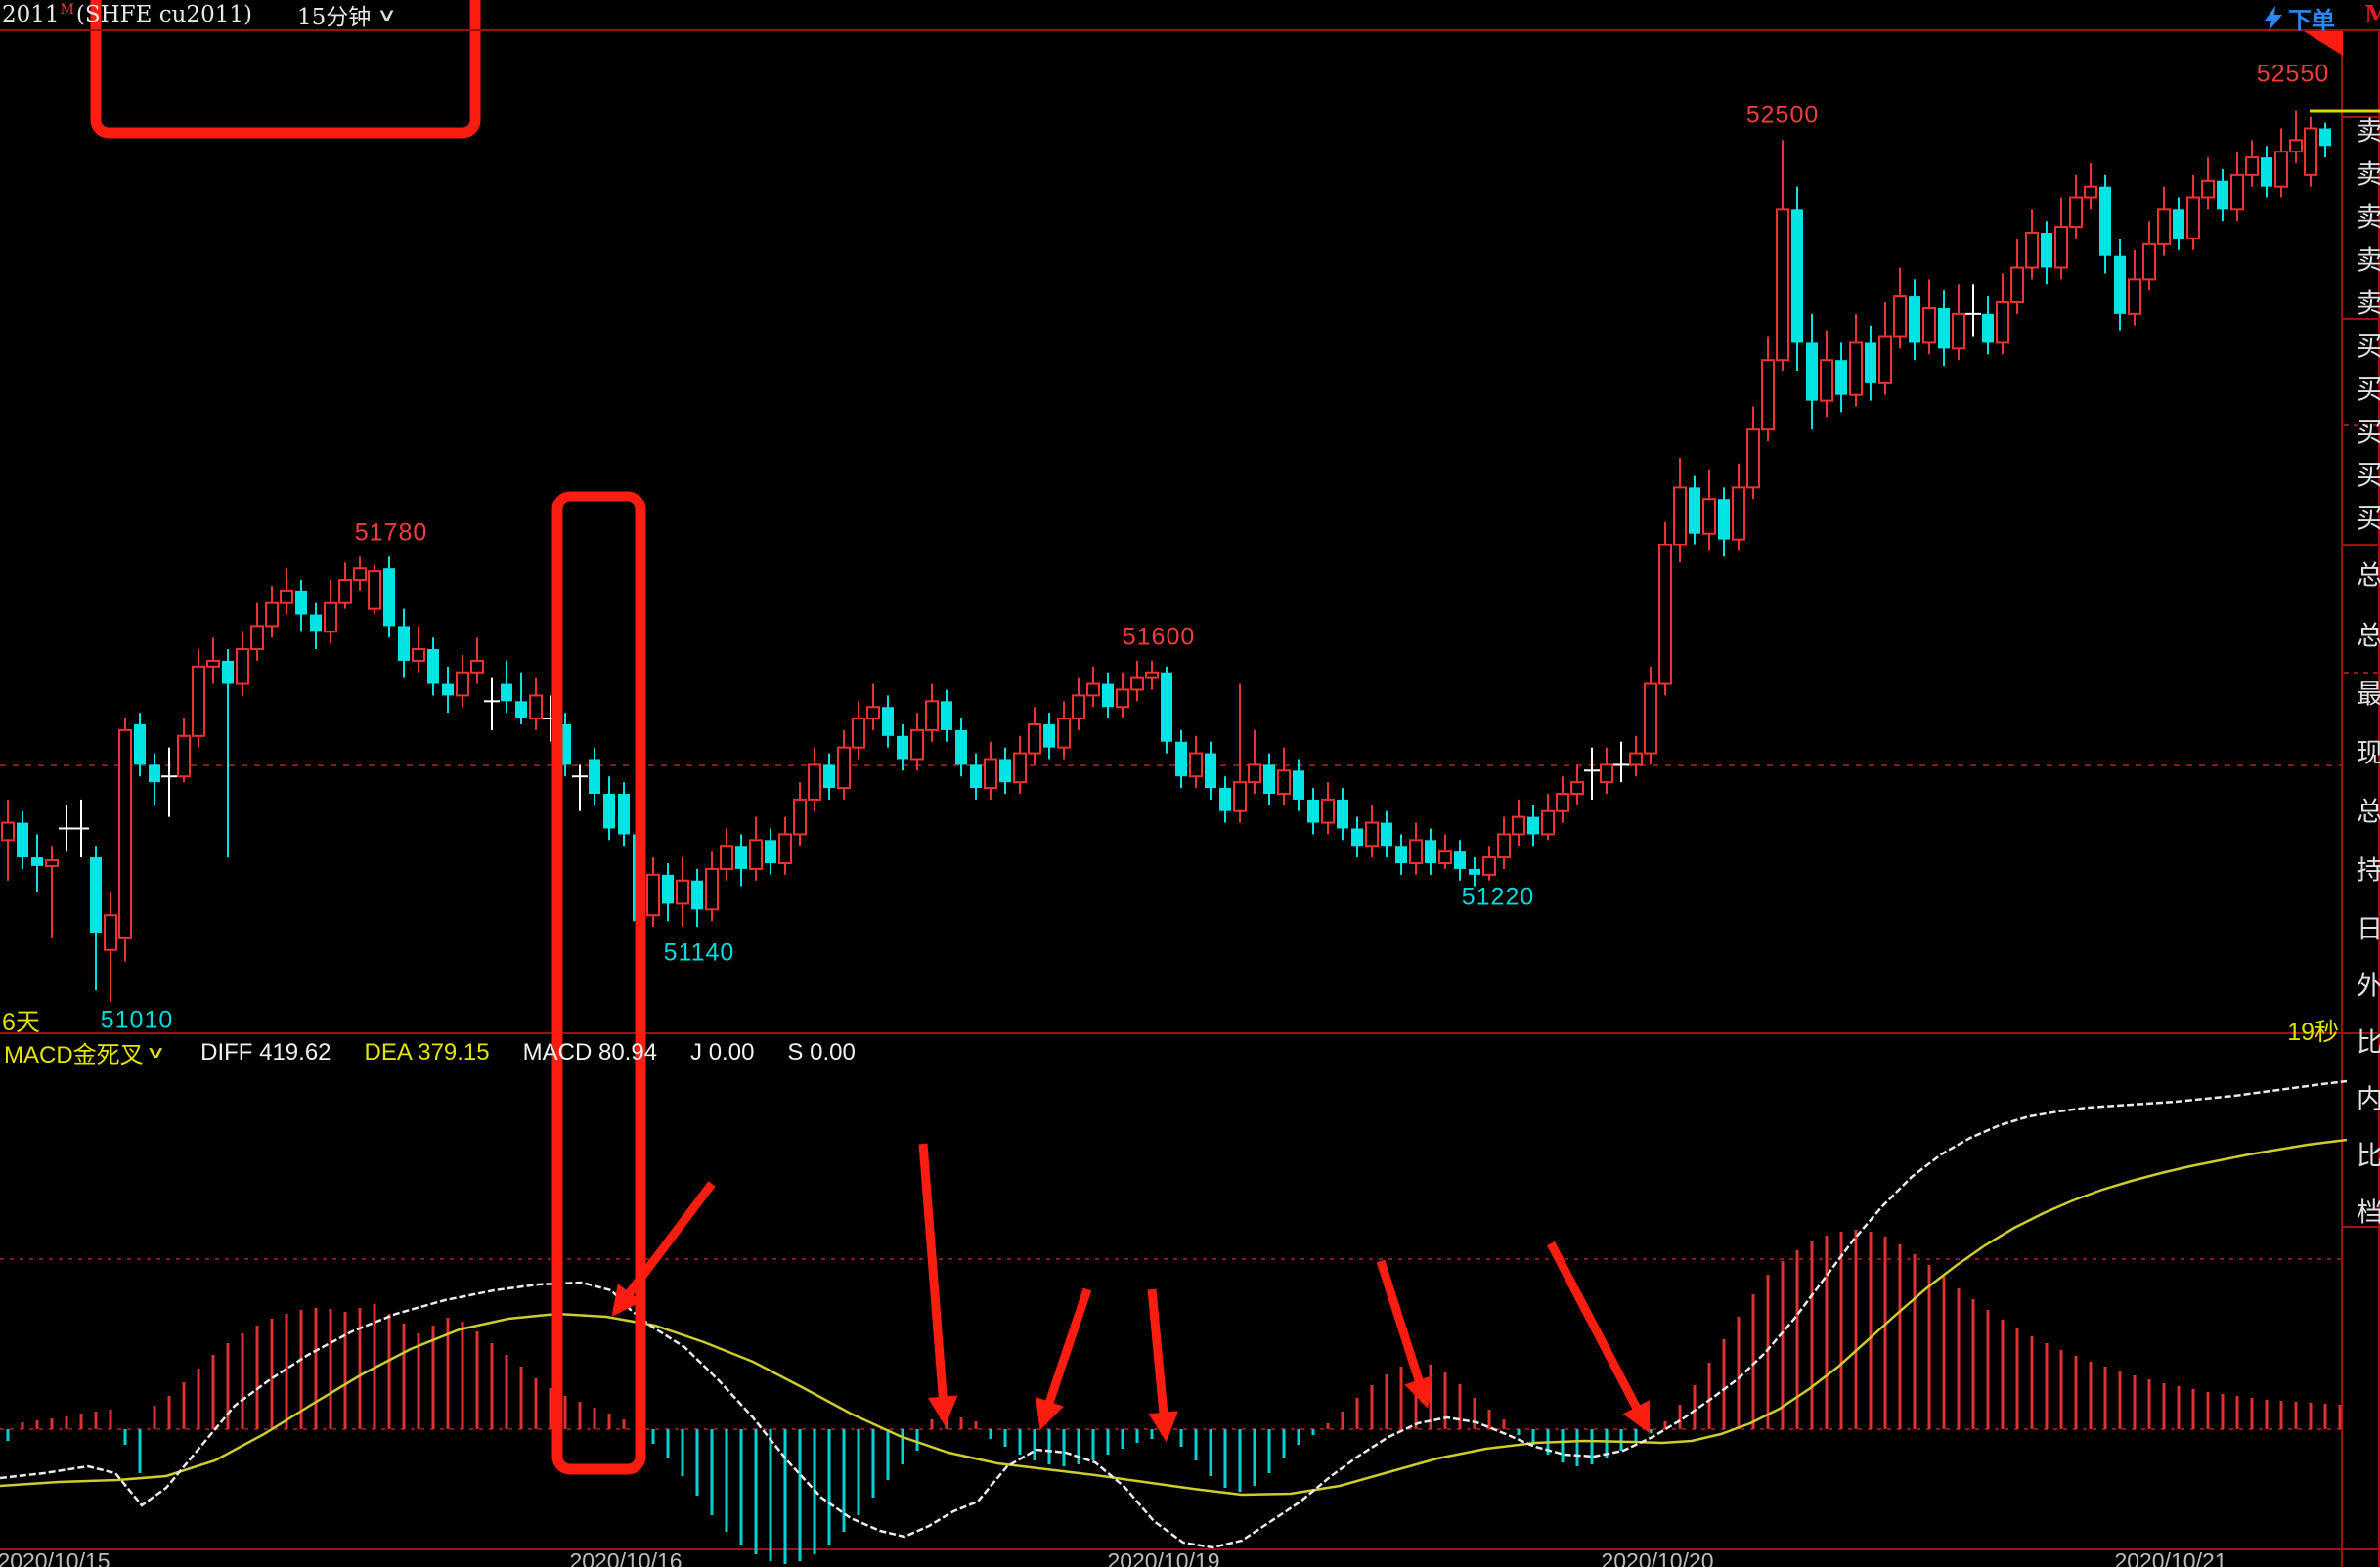 Image resolution: width=2380 pixels, height=1567 pixels. Describe the element at coordinates (2368, 753) in the screenshot. I see `sidebar-label: 现` at that location.